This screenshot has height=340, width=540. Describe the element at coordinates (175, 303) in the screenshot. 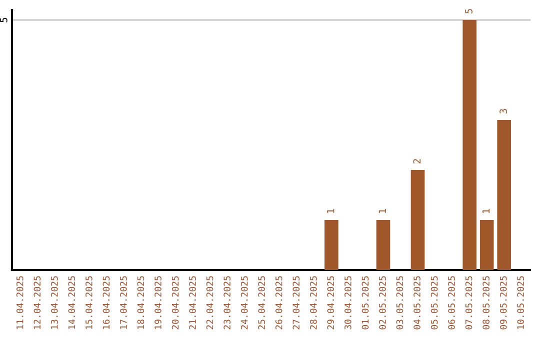

I see `x-tick-label: 20.04.2025` at that location.